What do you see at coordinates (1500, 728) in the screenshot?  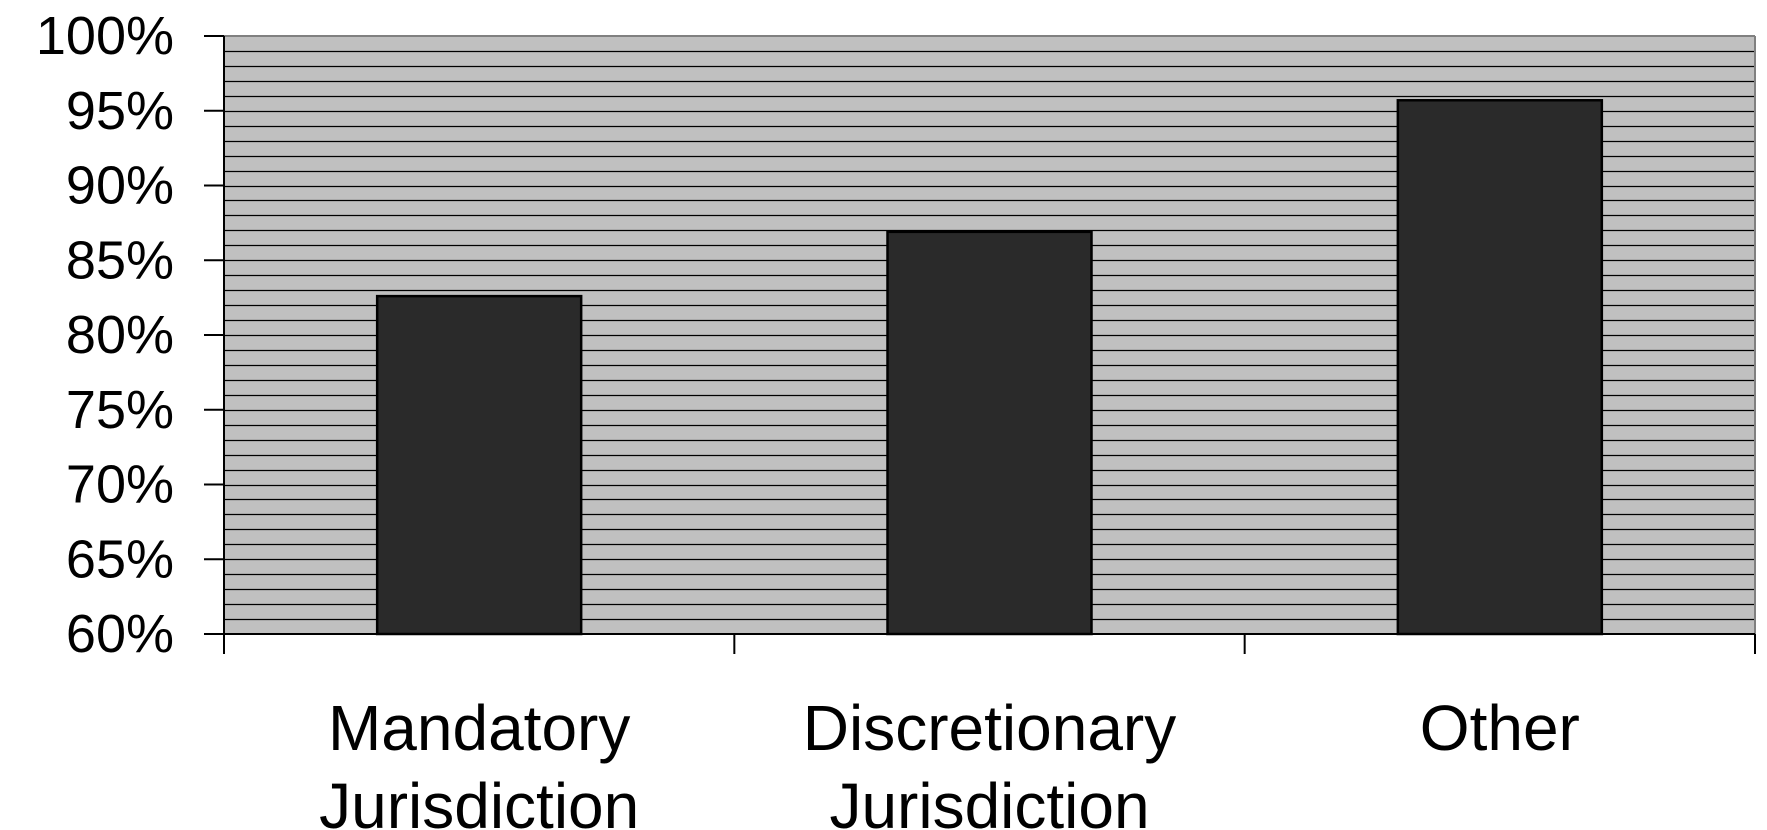 I see `category-label: Other` at bounding box center [1500, 728].